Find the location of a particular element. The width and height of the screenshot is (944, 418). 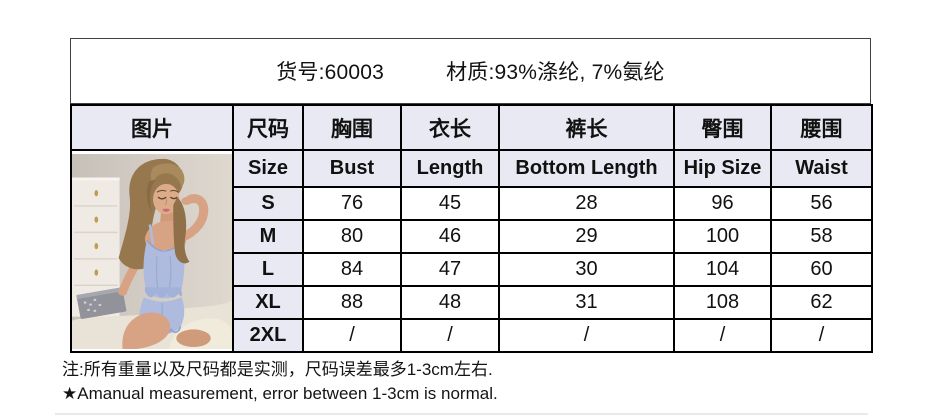

product-info-box: 货号:60003 材质:93%涤纶, 7%氨纶 is located at coordinates (470, 71).